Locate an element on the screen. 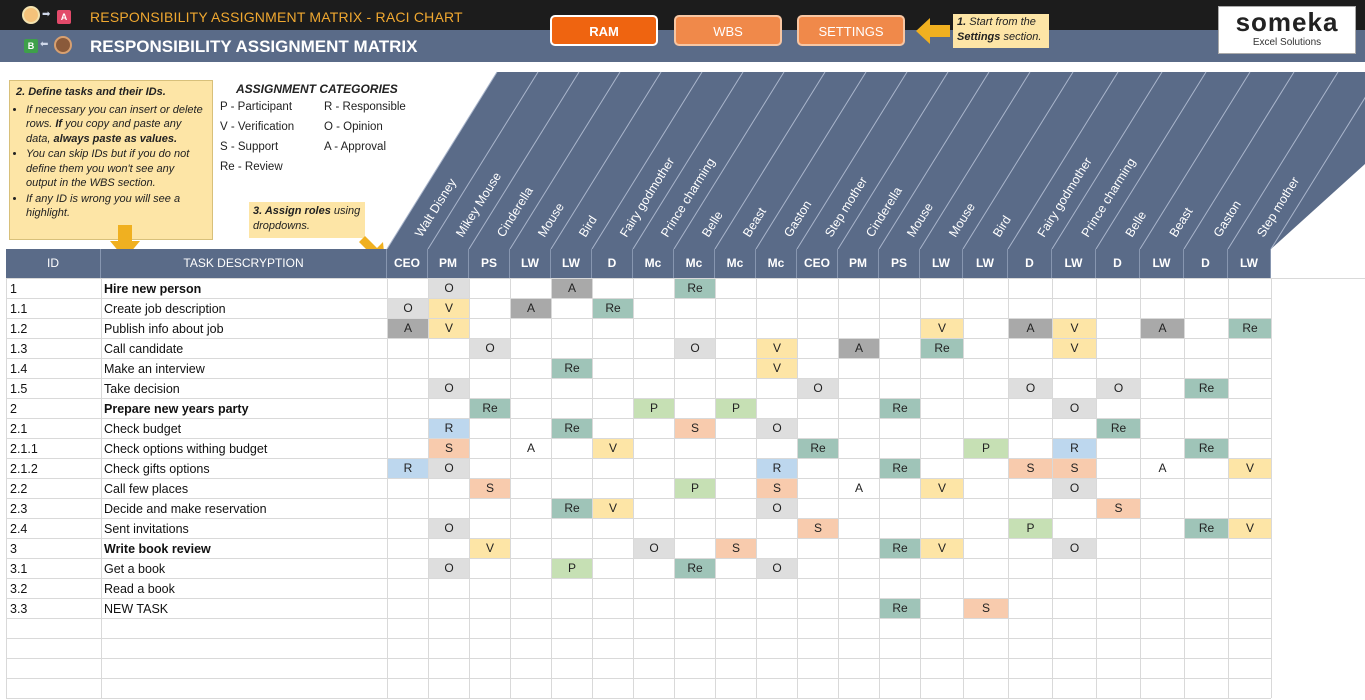  task-id: 1.1 is located at coordinates (19, 309).